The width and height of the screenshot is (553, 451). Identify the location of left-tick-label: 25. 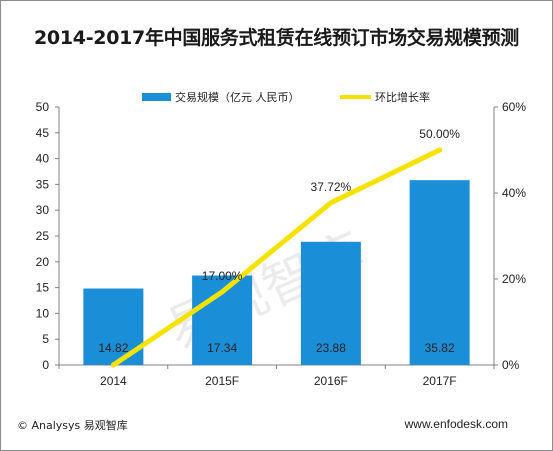
(43, 236).